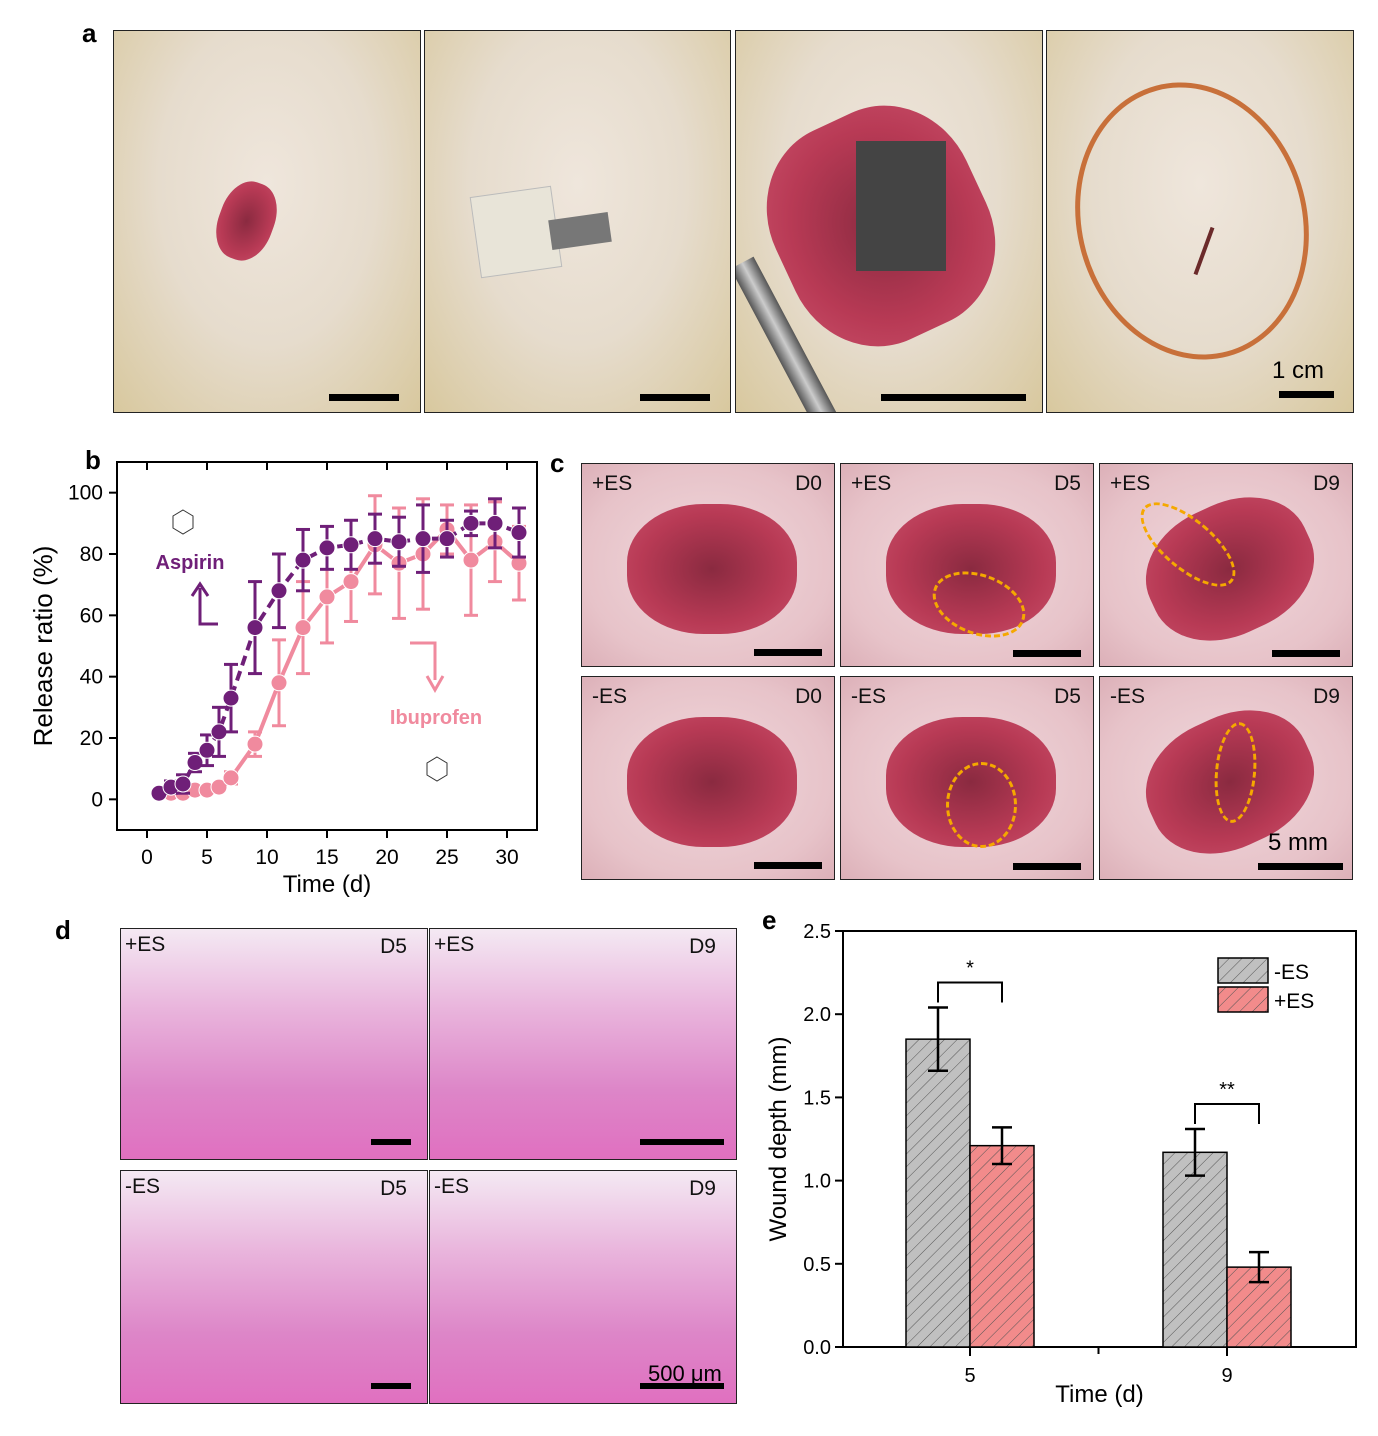 This screenshot has height=1436, width=1378. What do you see at coordinates (1227, 1090) in the screenshot?
I see `significance-marker: **` at bounding box center [1227, 1090].